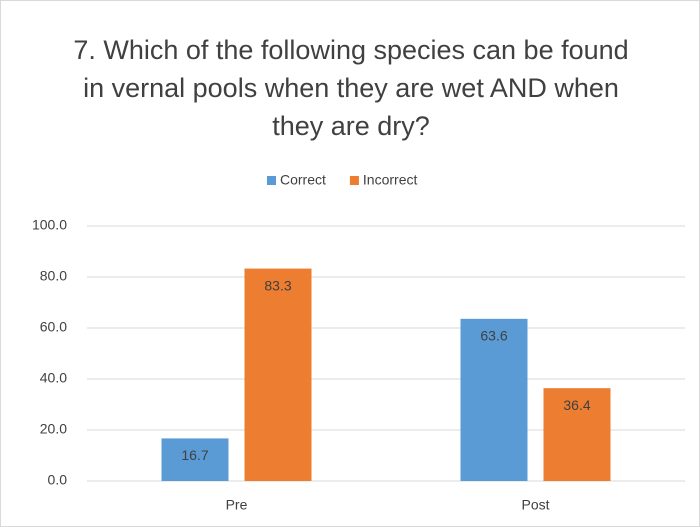 The image size is (700, 527). I want to click on x-tick-label: Pre, so click(237, 505).